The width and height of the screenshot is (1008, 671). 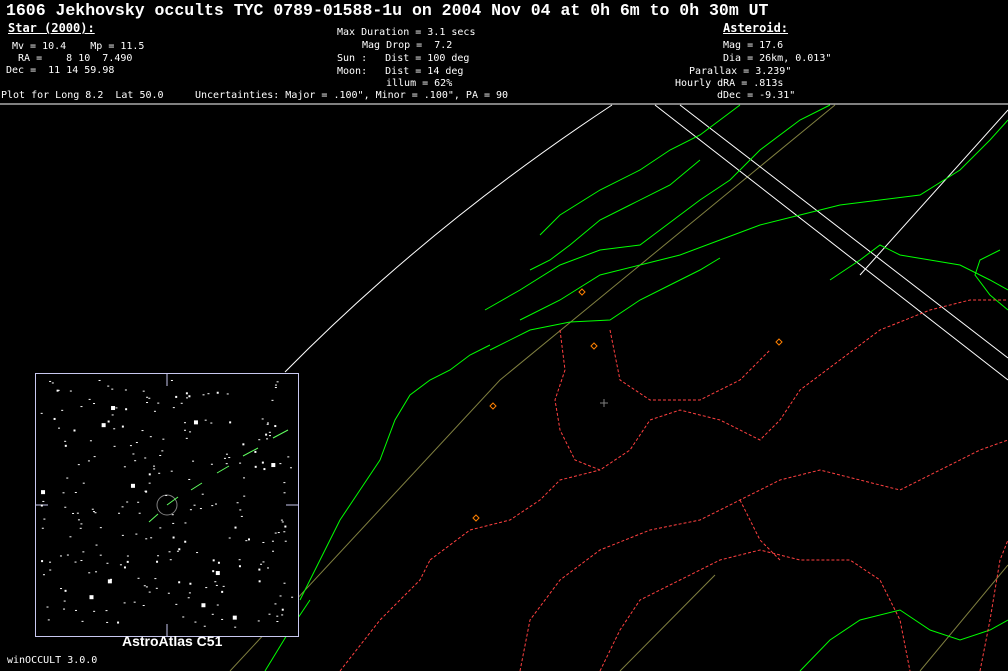 What do you see at coordinates (167, 503) in the screenshot?
I see `stars` at bounding box center [167, 503].